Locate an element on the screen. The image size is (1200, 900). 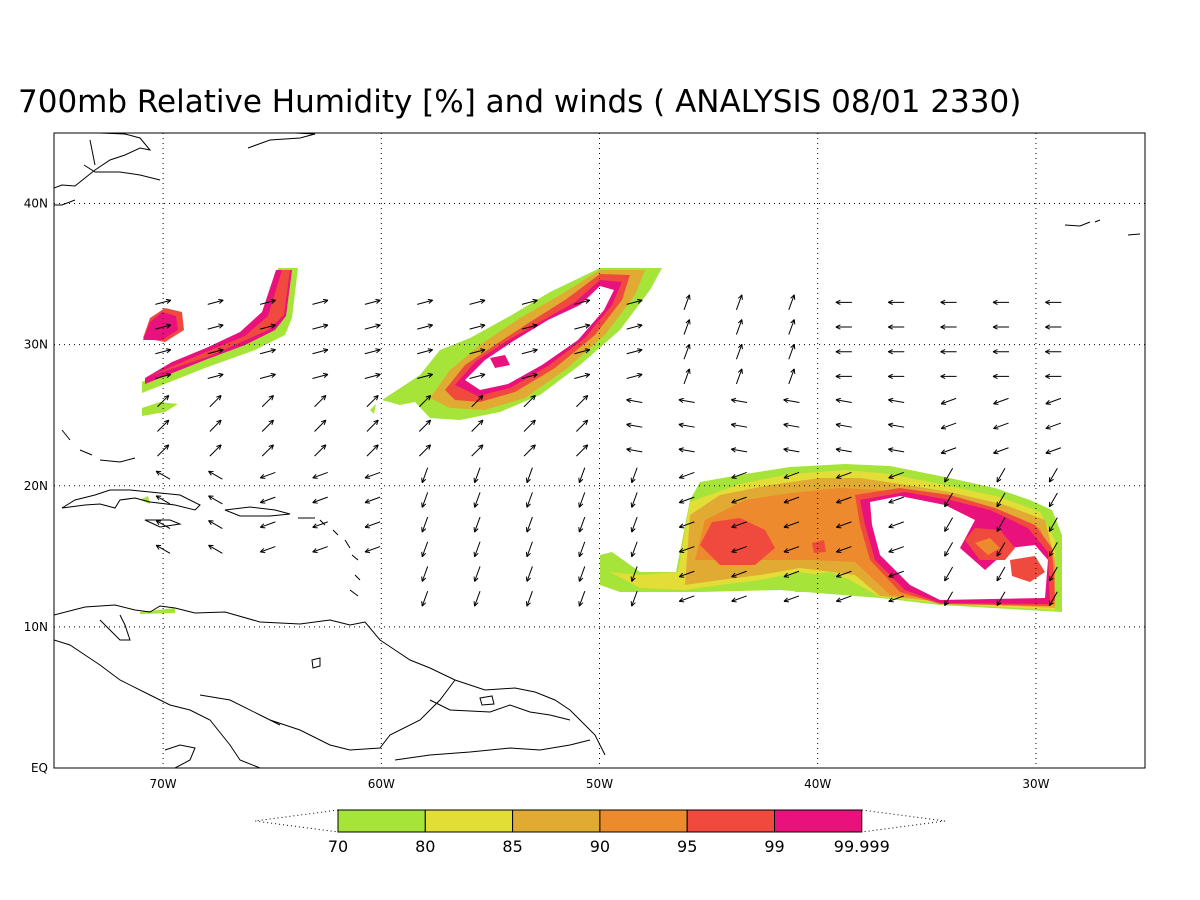
colorbar-level-label: 80 is located at coordinates (425, 846).